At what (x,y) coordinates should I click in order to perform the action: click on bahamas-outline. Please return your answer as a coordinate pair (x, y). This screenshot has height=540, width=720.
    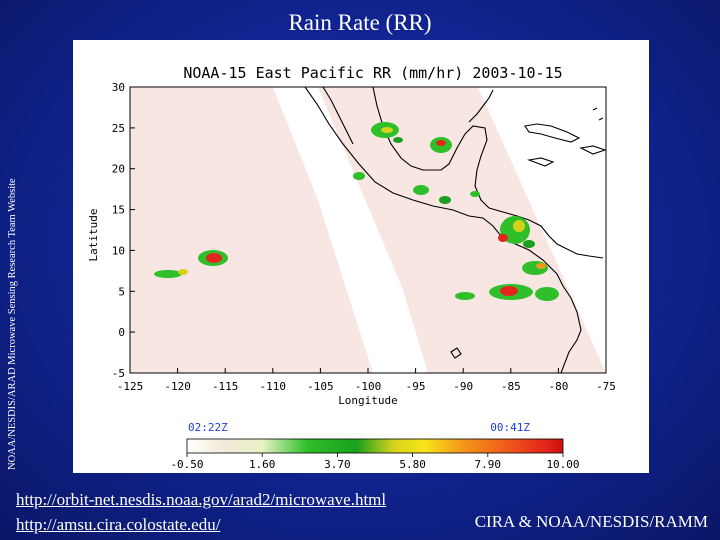
    Looking at the image, I should click on (598, 114).